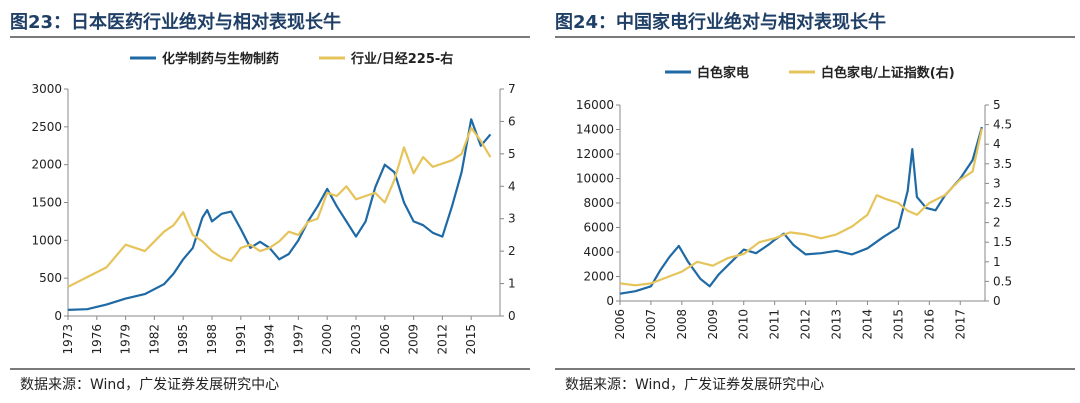 The width and height of the screenshot is (1080, 403). I want to click on x-tick-label: 2003, so click(356, 339).